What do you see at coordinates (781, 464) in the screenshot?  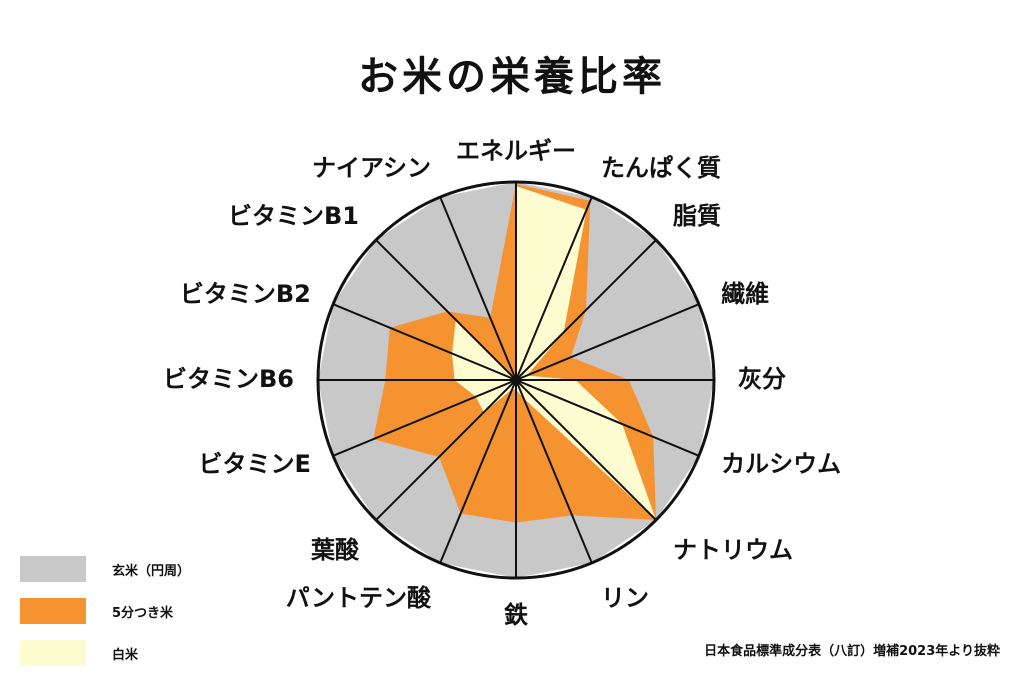 I see `axis-label: カルシウム` at bounding box center [781, 464].